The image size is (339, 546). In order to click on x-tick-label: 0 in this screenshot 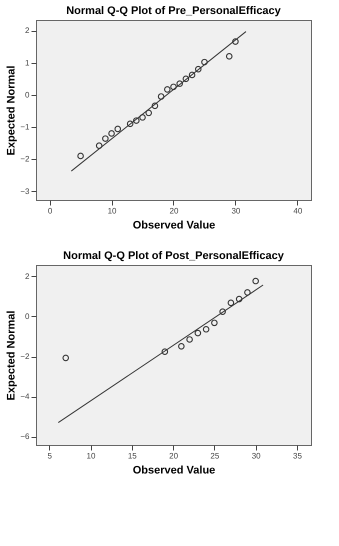, I will do `click(50, 211)`.